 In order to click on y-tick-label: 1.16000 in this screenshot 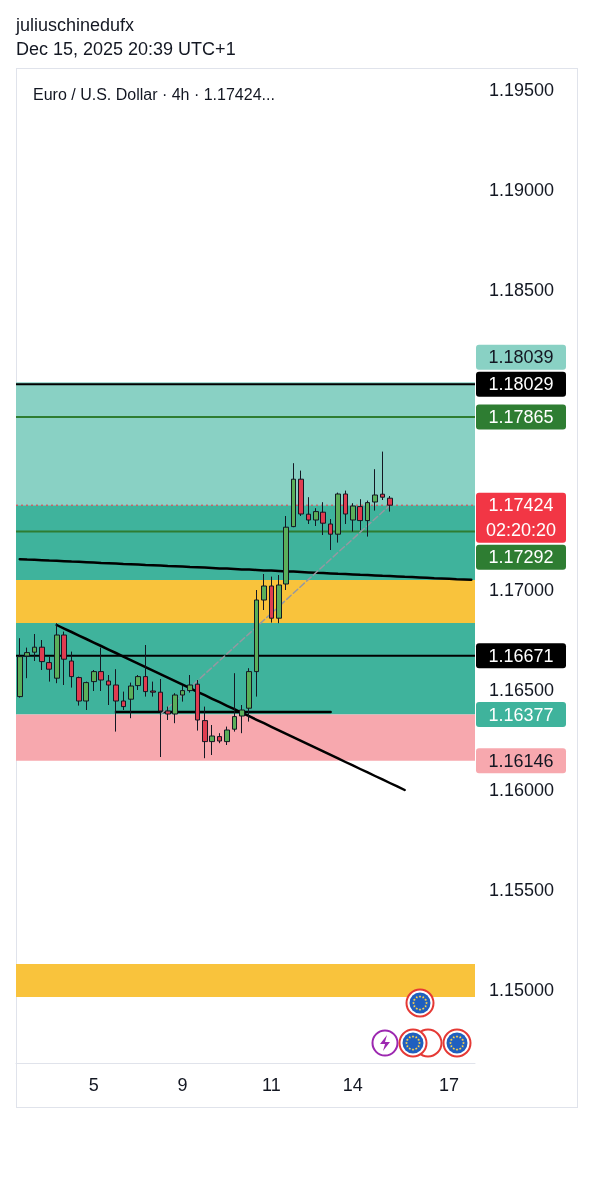, I will do `click(522, 790)`.